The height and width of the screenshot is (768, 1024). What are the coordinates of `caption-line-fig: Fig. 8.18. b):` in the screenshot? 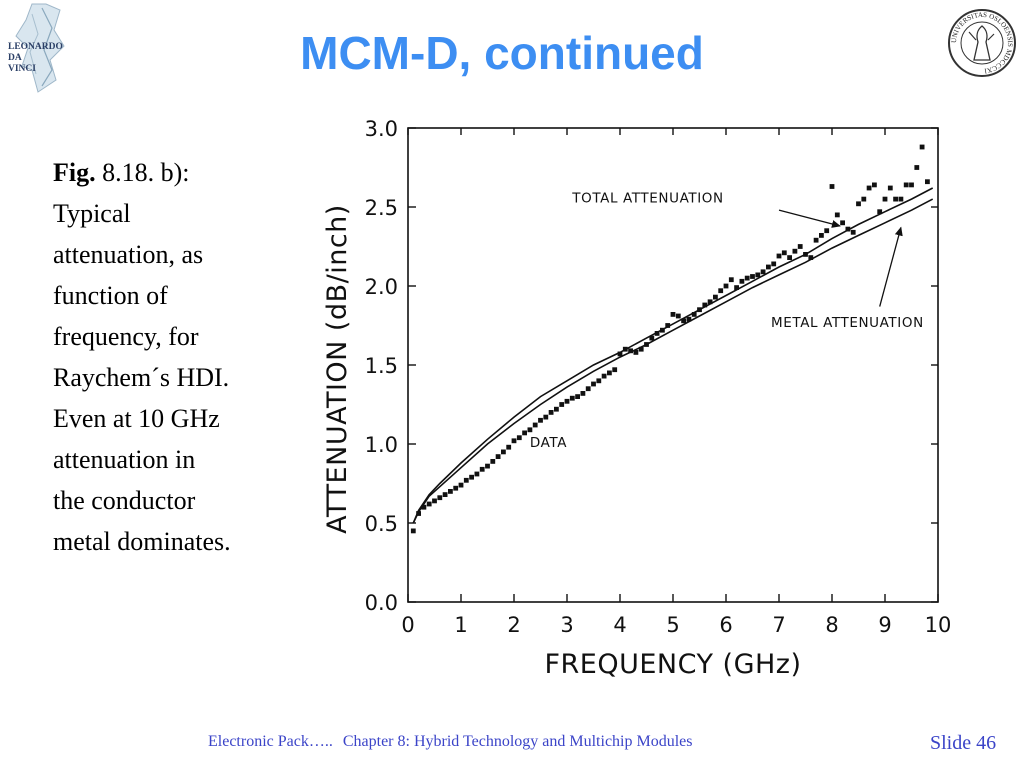 It's located at (178, 172).